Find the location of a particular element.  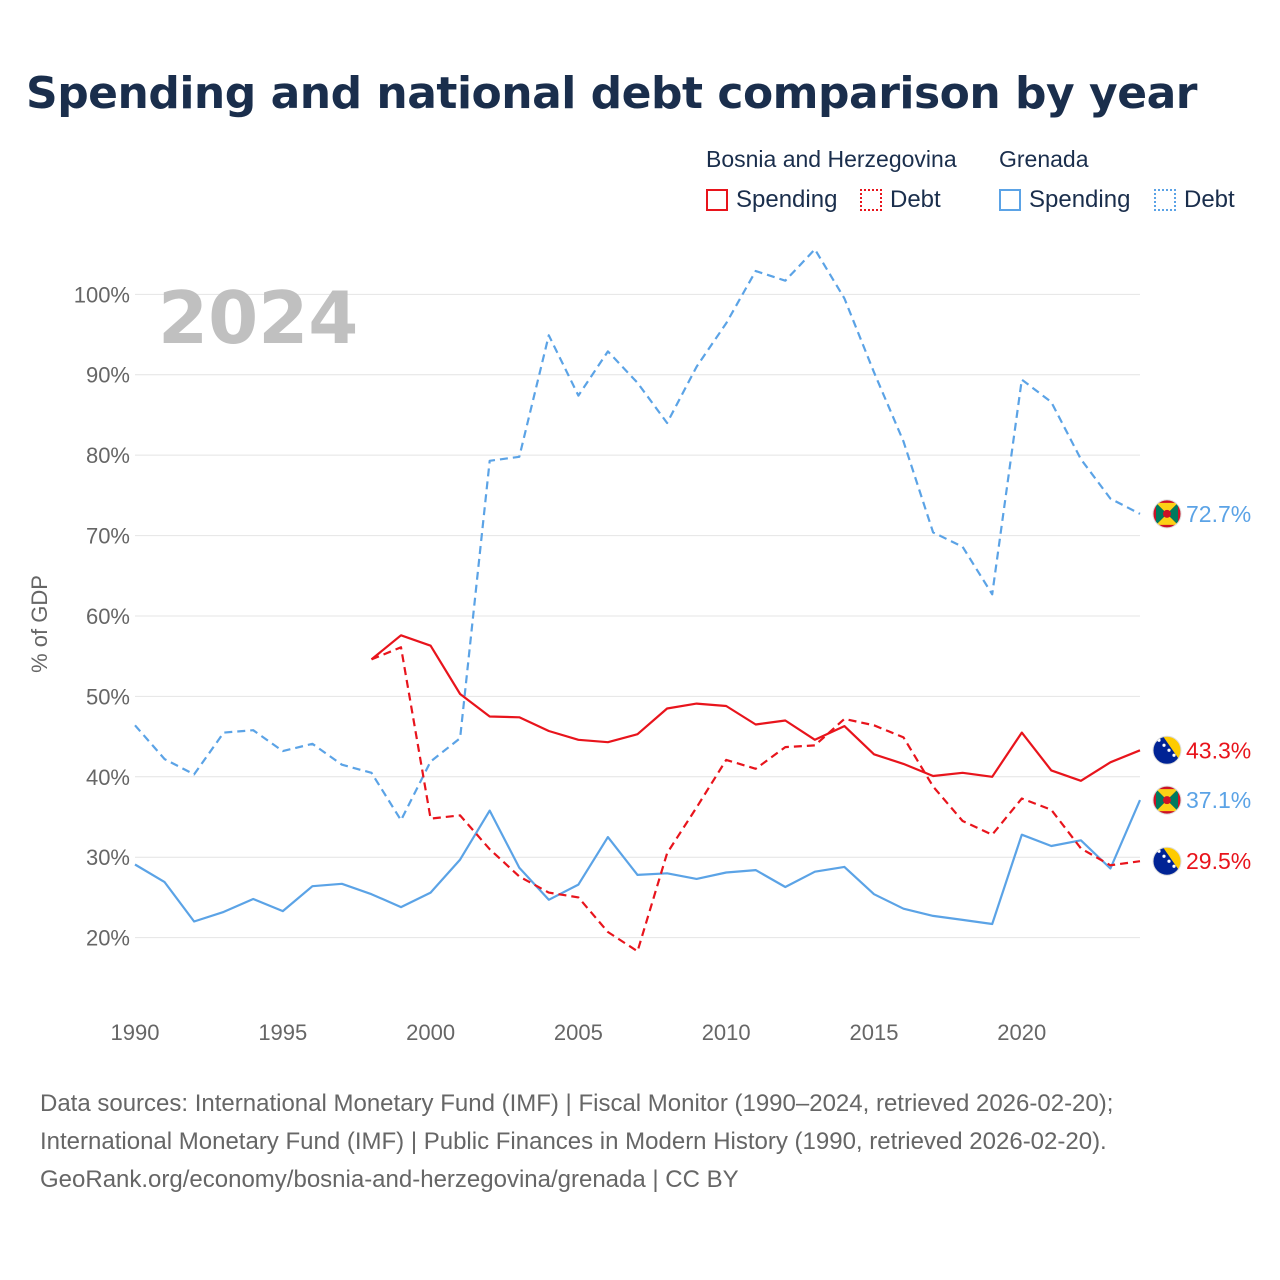

legend-group-bosnia: Bosnia and Herzegovina is located at coordinates (831, 159).